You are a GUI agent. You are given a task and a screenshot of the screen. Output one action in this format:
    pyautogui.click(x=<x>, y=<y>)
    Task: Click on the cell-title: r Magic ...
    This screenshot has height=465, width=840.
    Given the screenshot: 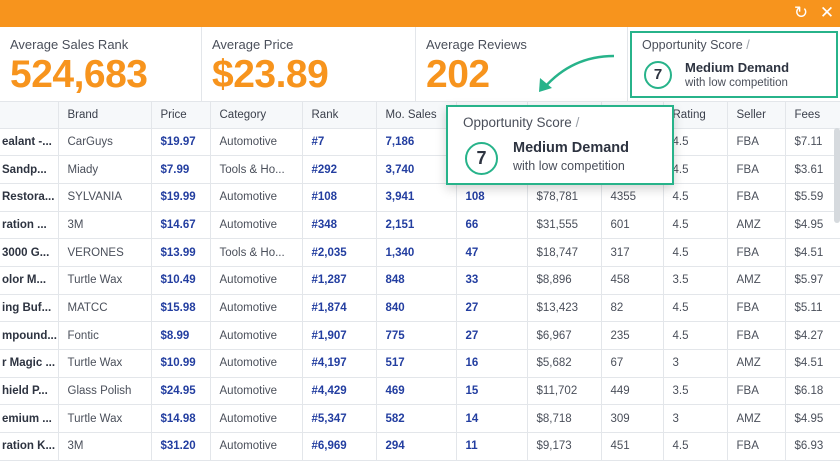 What is the action you would take?
    pyautogui.click(x=29, y=363)
    